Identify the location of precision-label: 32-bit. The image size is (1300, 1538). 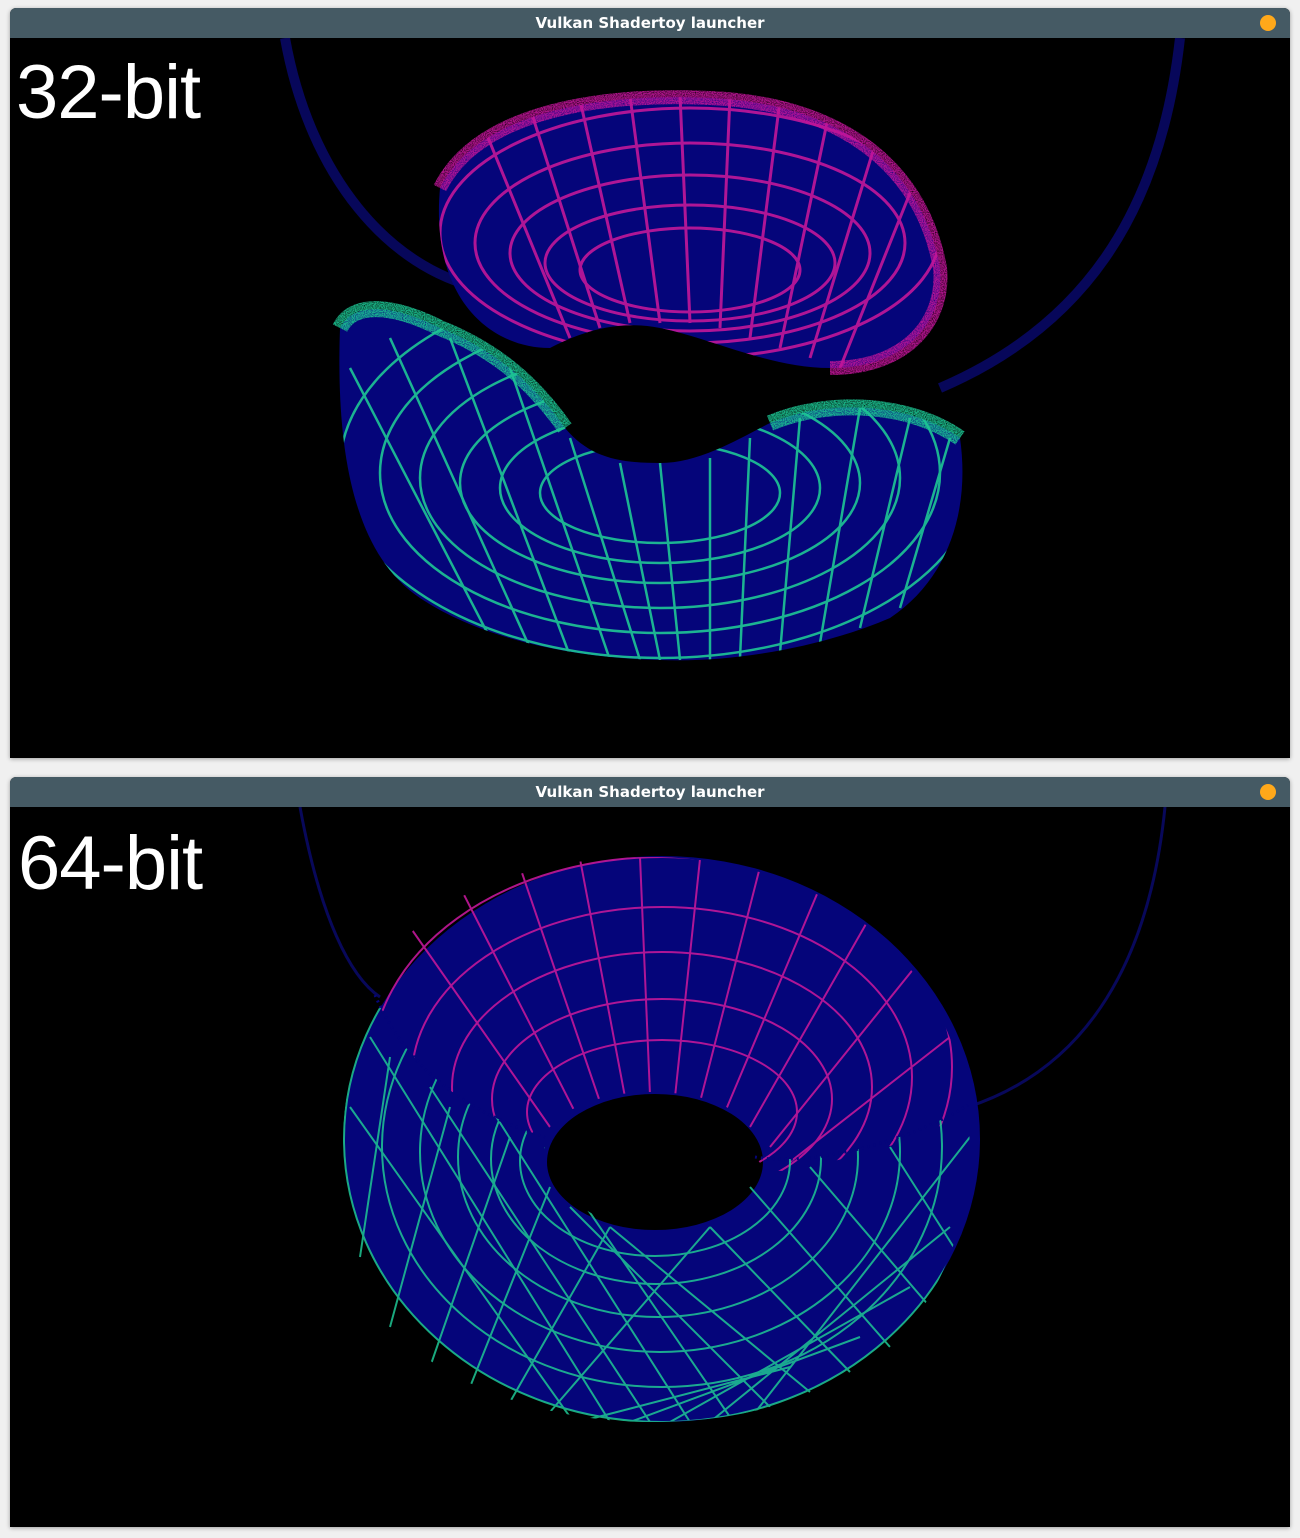
(108, 92).